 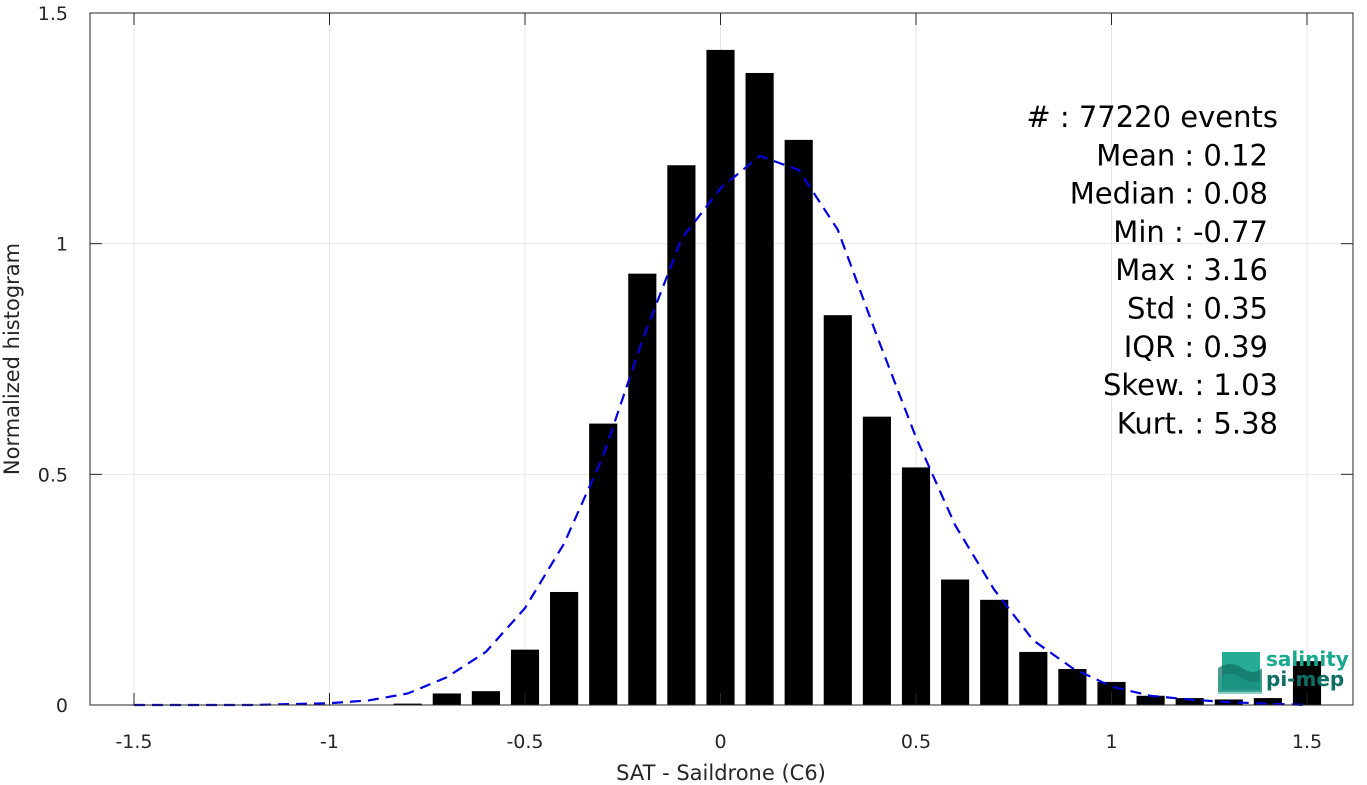 What do you see at coordinates (133, 742) in the screenshot?
I see `x-tick-label: -1.5` at bounding box center [133, 742].